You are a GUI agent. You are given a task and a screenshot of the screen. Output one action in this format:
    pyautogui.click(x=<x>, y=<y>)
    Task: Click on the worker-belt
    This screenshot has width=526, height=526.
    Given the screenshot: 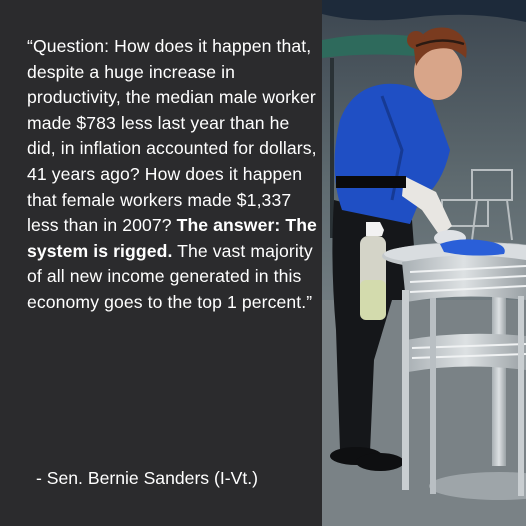 What is the action you would take?
    pyautogui.click(x=371, y=182)
    